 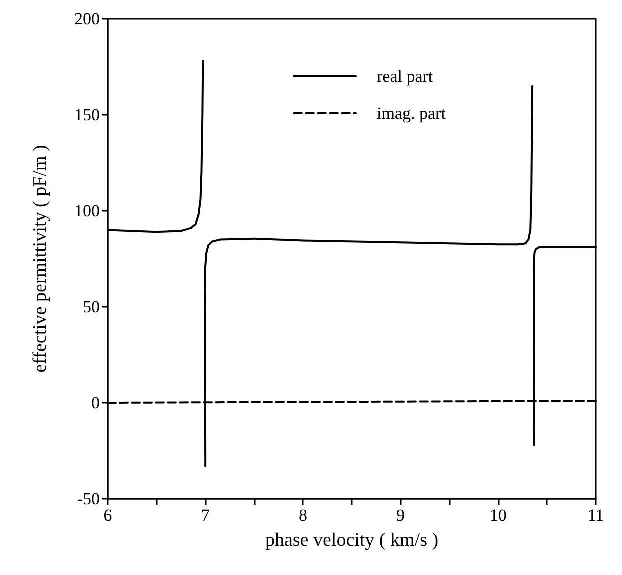 I want to click on y-tick-label: 50, so click(x=91, y=307).